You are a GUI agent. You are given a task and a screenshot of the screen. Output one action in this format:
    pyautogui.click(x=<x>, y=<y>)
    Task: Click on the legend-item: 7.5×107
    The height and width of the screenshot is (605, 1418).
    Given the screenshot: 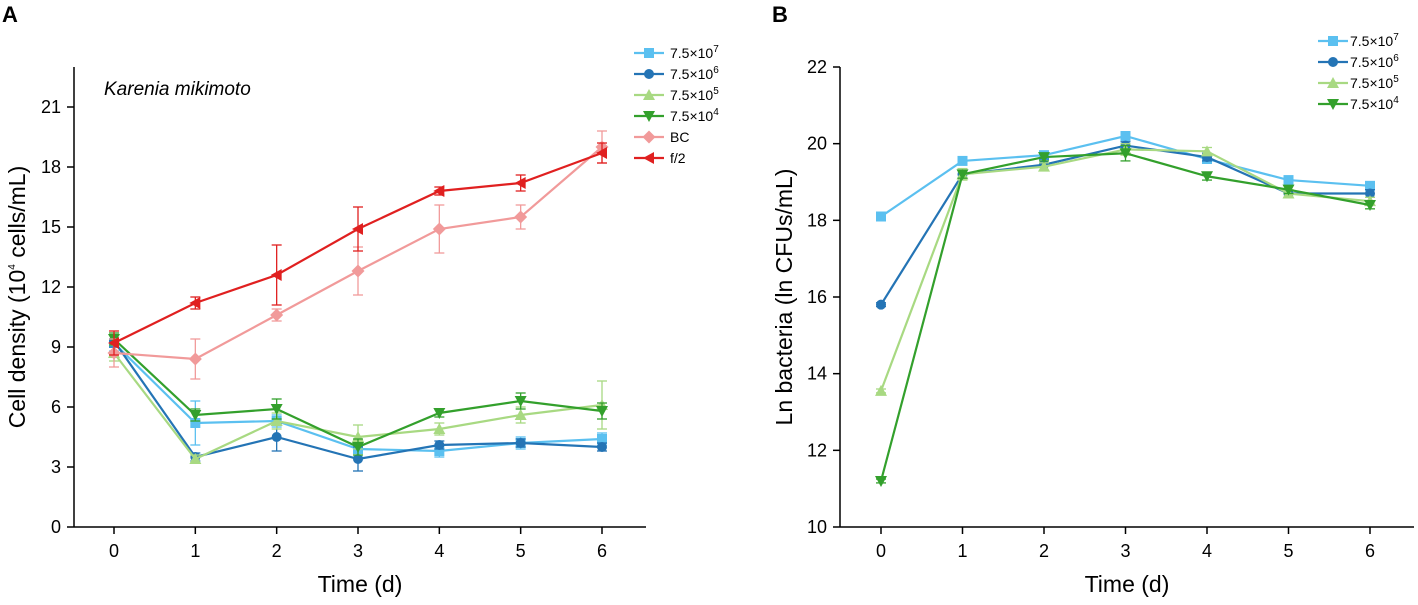 What is the action you would take?
    pyautogui.click(x=676, y=52)
    